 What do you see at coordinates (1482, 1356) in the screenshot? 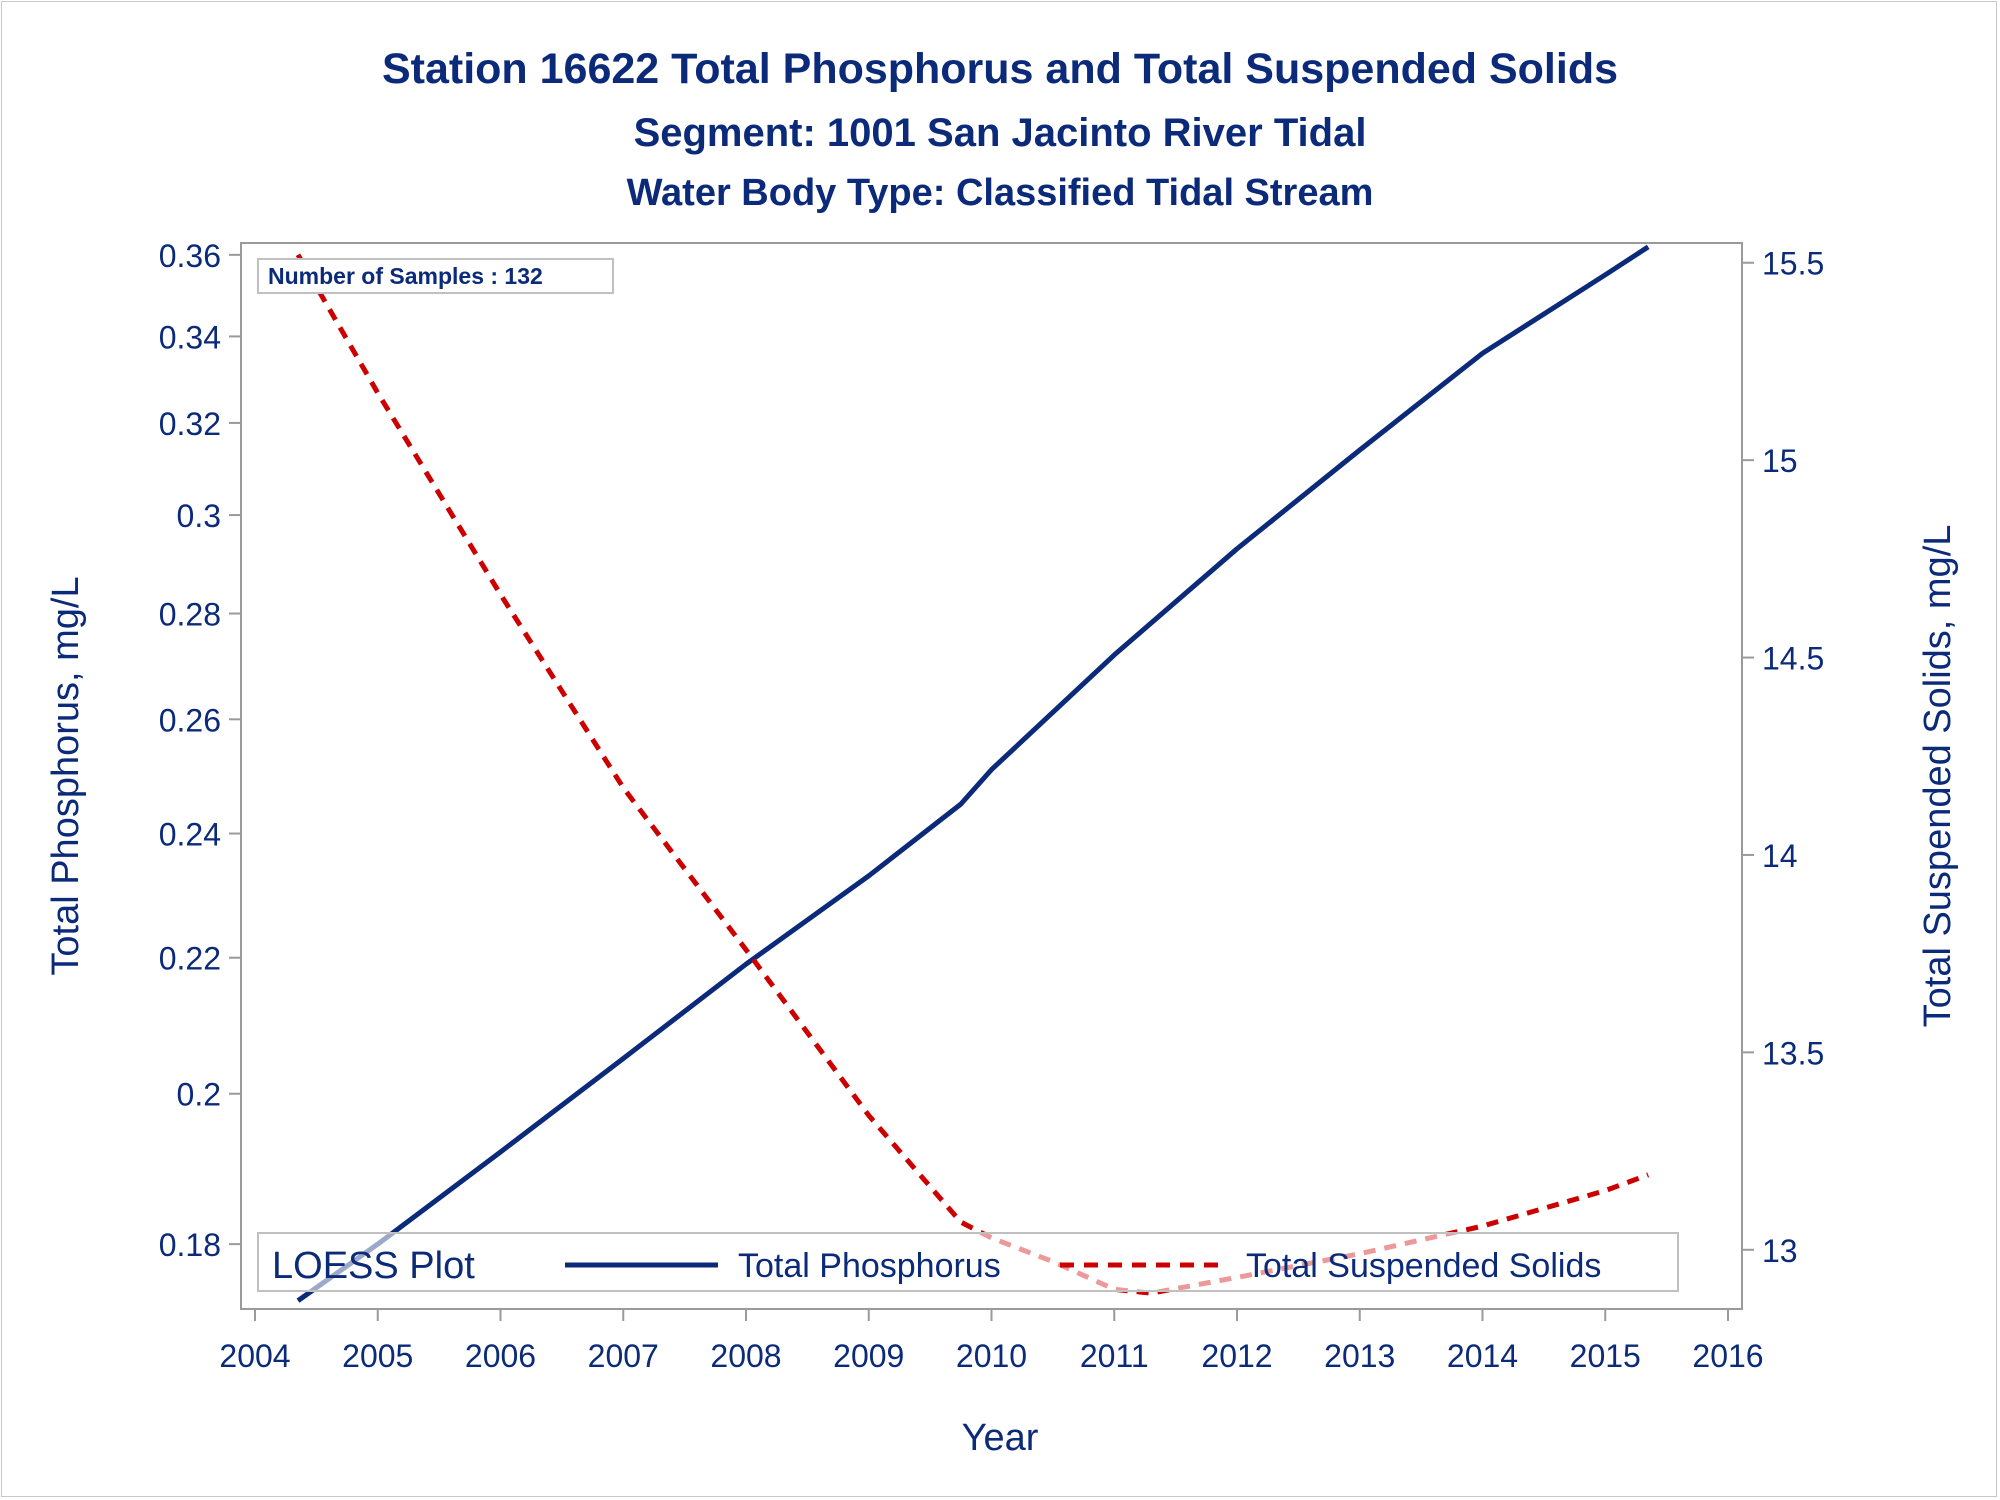
I see `x-tick-label: 2014` at bounding box center [1482, 1356].